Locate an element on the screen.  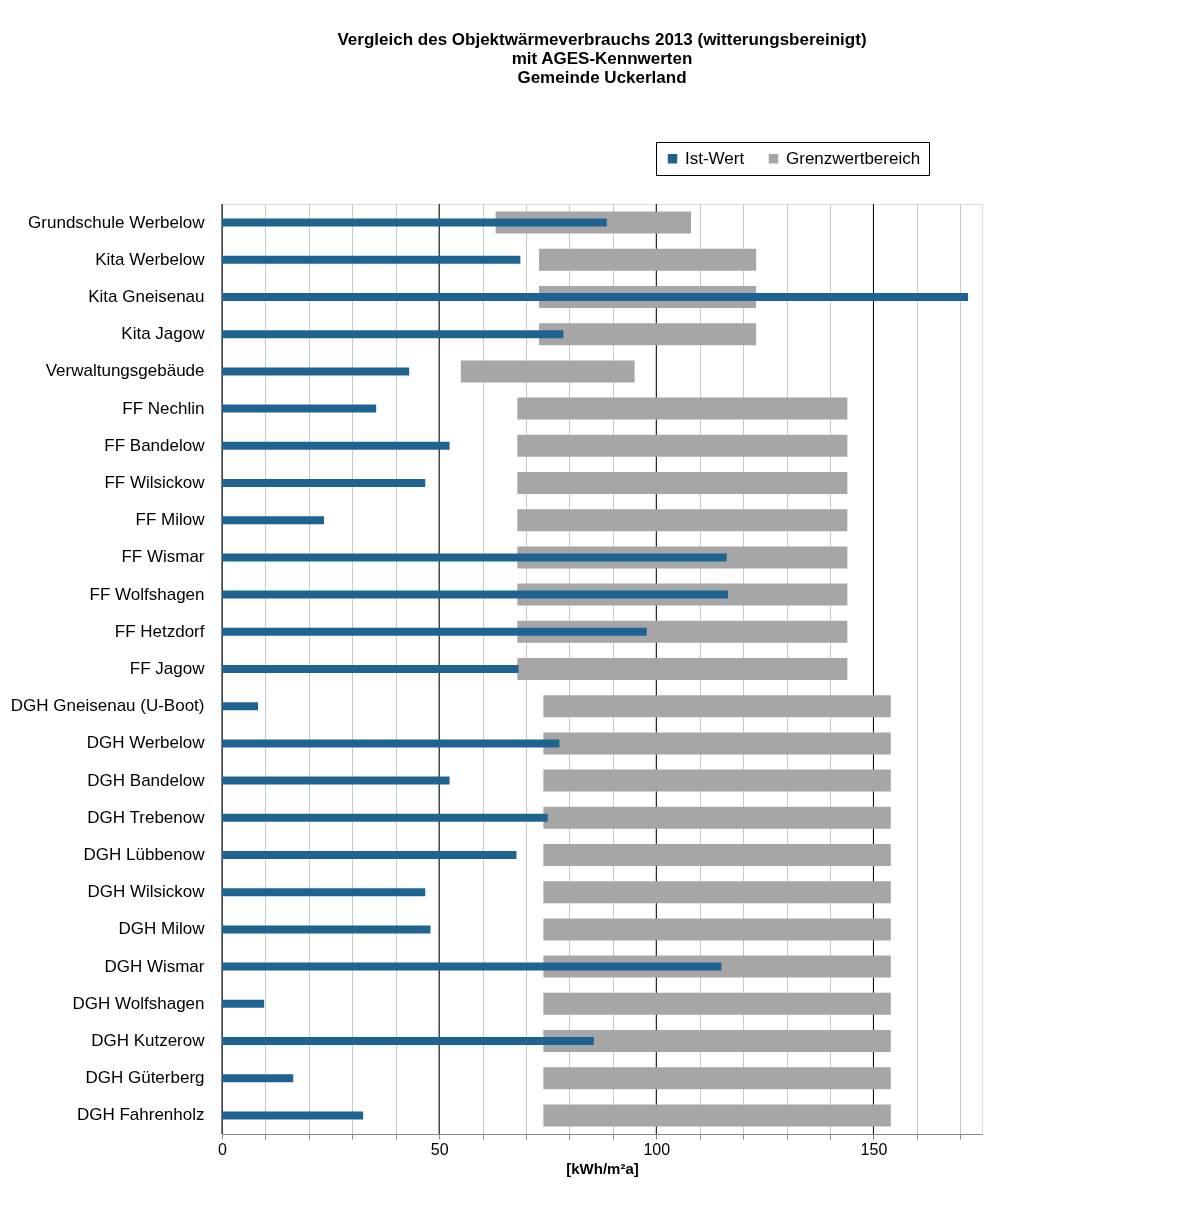
y-tick-label: FF Hetzdorf is located at coordinates (159, 631).